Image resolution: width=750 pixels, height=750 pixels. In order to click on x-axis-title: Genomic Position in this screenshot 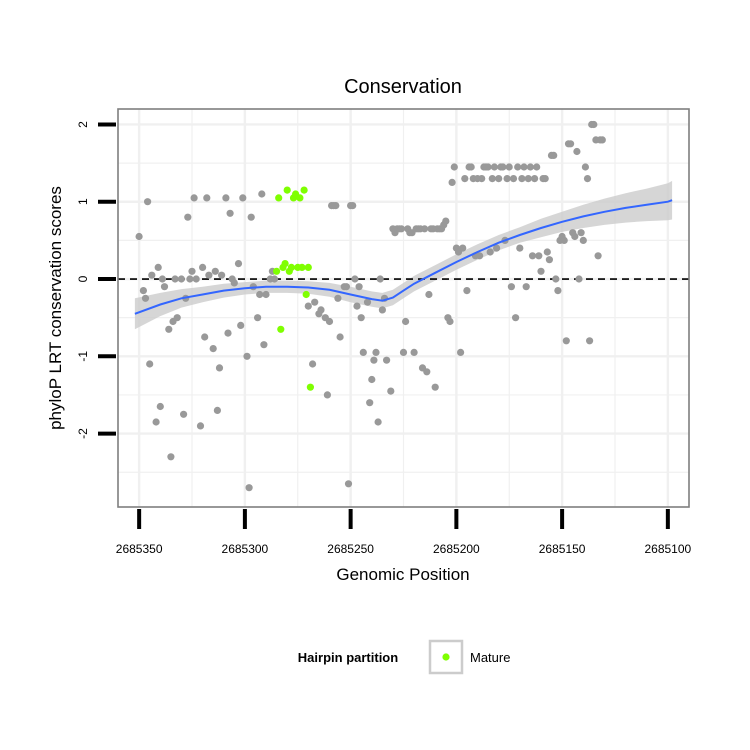, I will do `click(402, 574)`.